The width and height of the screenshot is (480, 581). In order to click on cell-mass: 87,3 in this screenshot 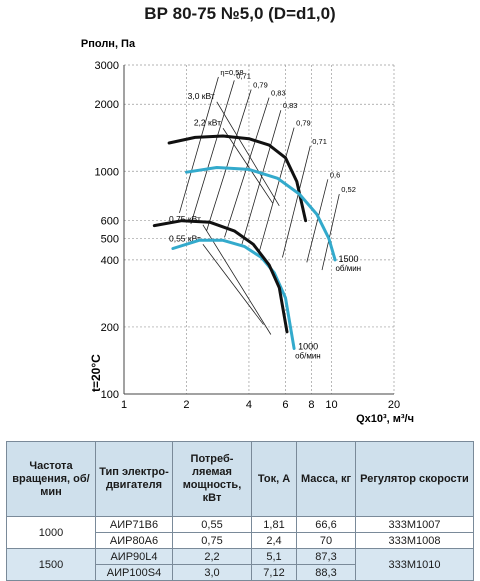, I will do `click(326, 556)`.